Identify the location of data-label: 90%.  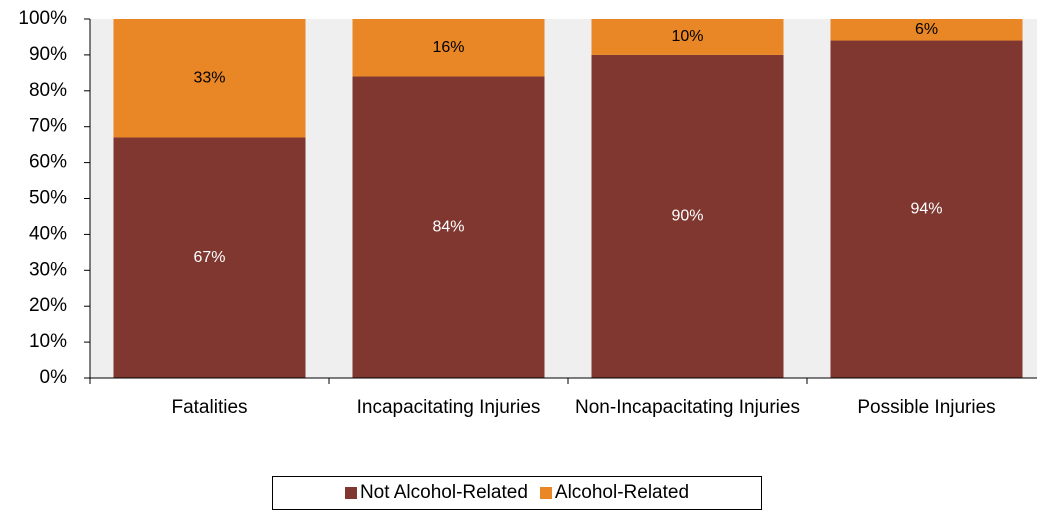
(687, 216).